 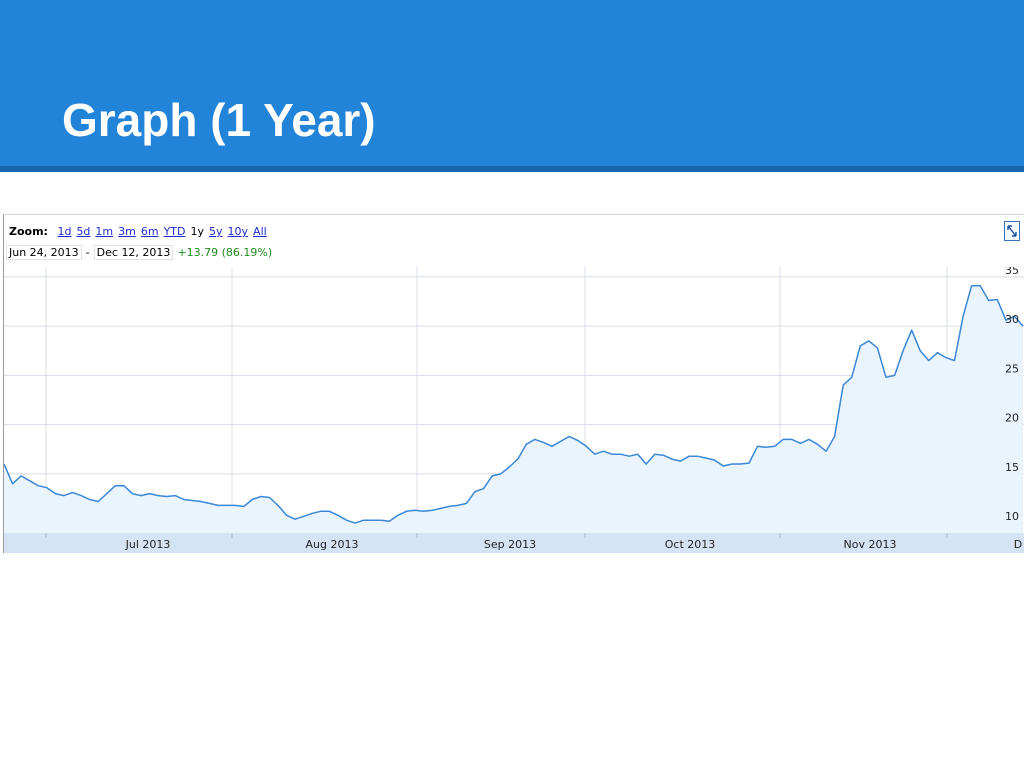 What do you see at coordinates (1012, 272) in the screenshot?
I see `y-tick-label: 35` at bounding box center [1012, 272].